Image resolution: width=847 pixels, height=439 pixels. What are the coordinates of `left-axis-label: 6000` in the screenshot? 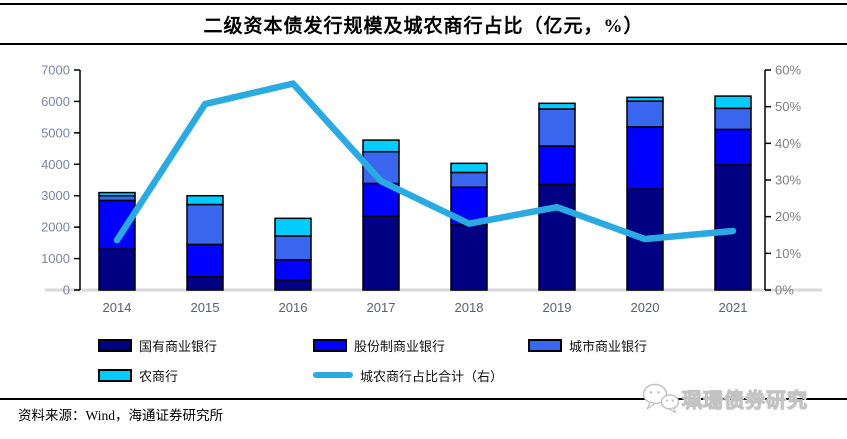 It's located at (55, 101).